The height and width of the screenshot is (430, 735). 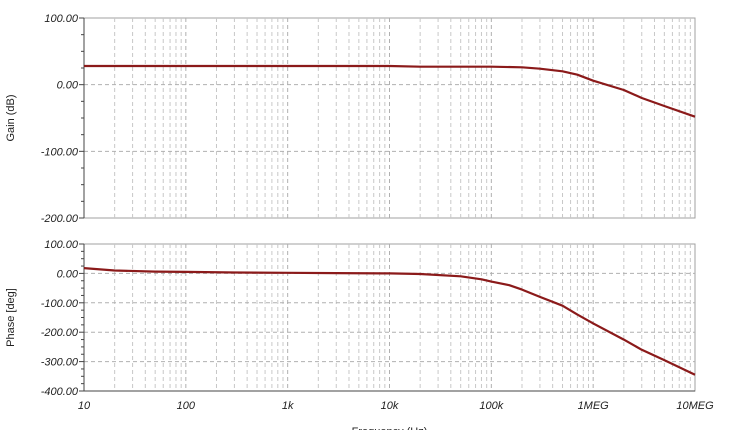 What do you see at coordinates (594, 406) in the screenshot?
I see `x-tick-label: 1MEG` at bounding box center [594, 406].